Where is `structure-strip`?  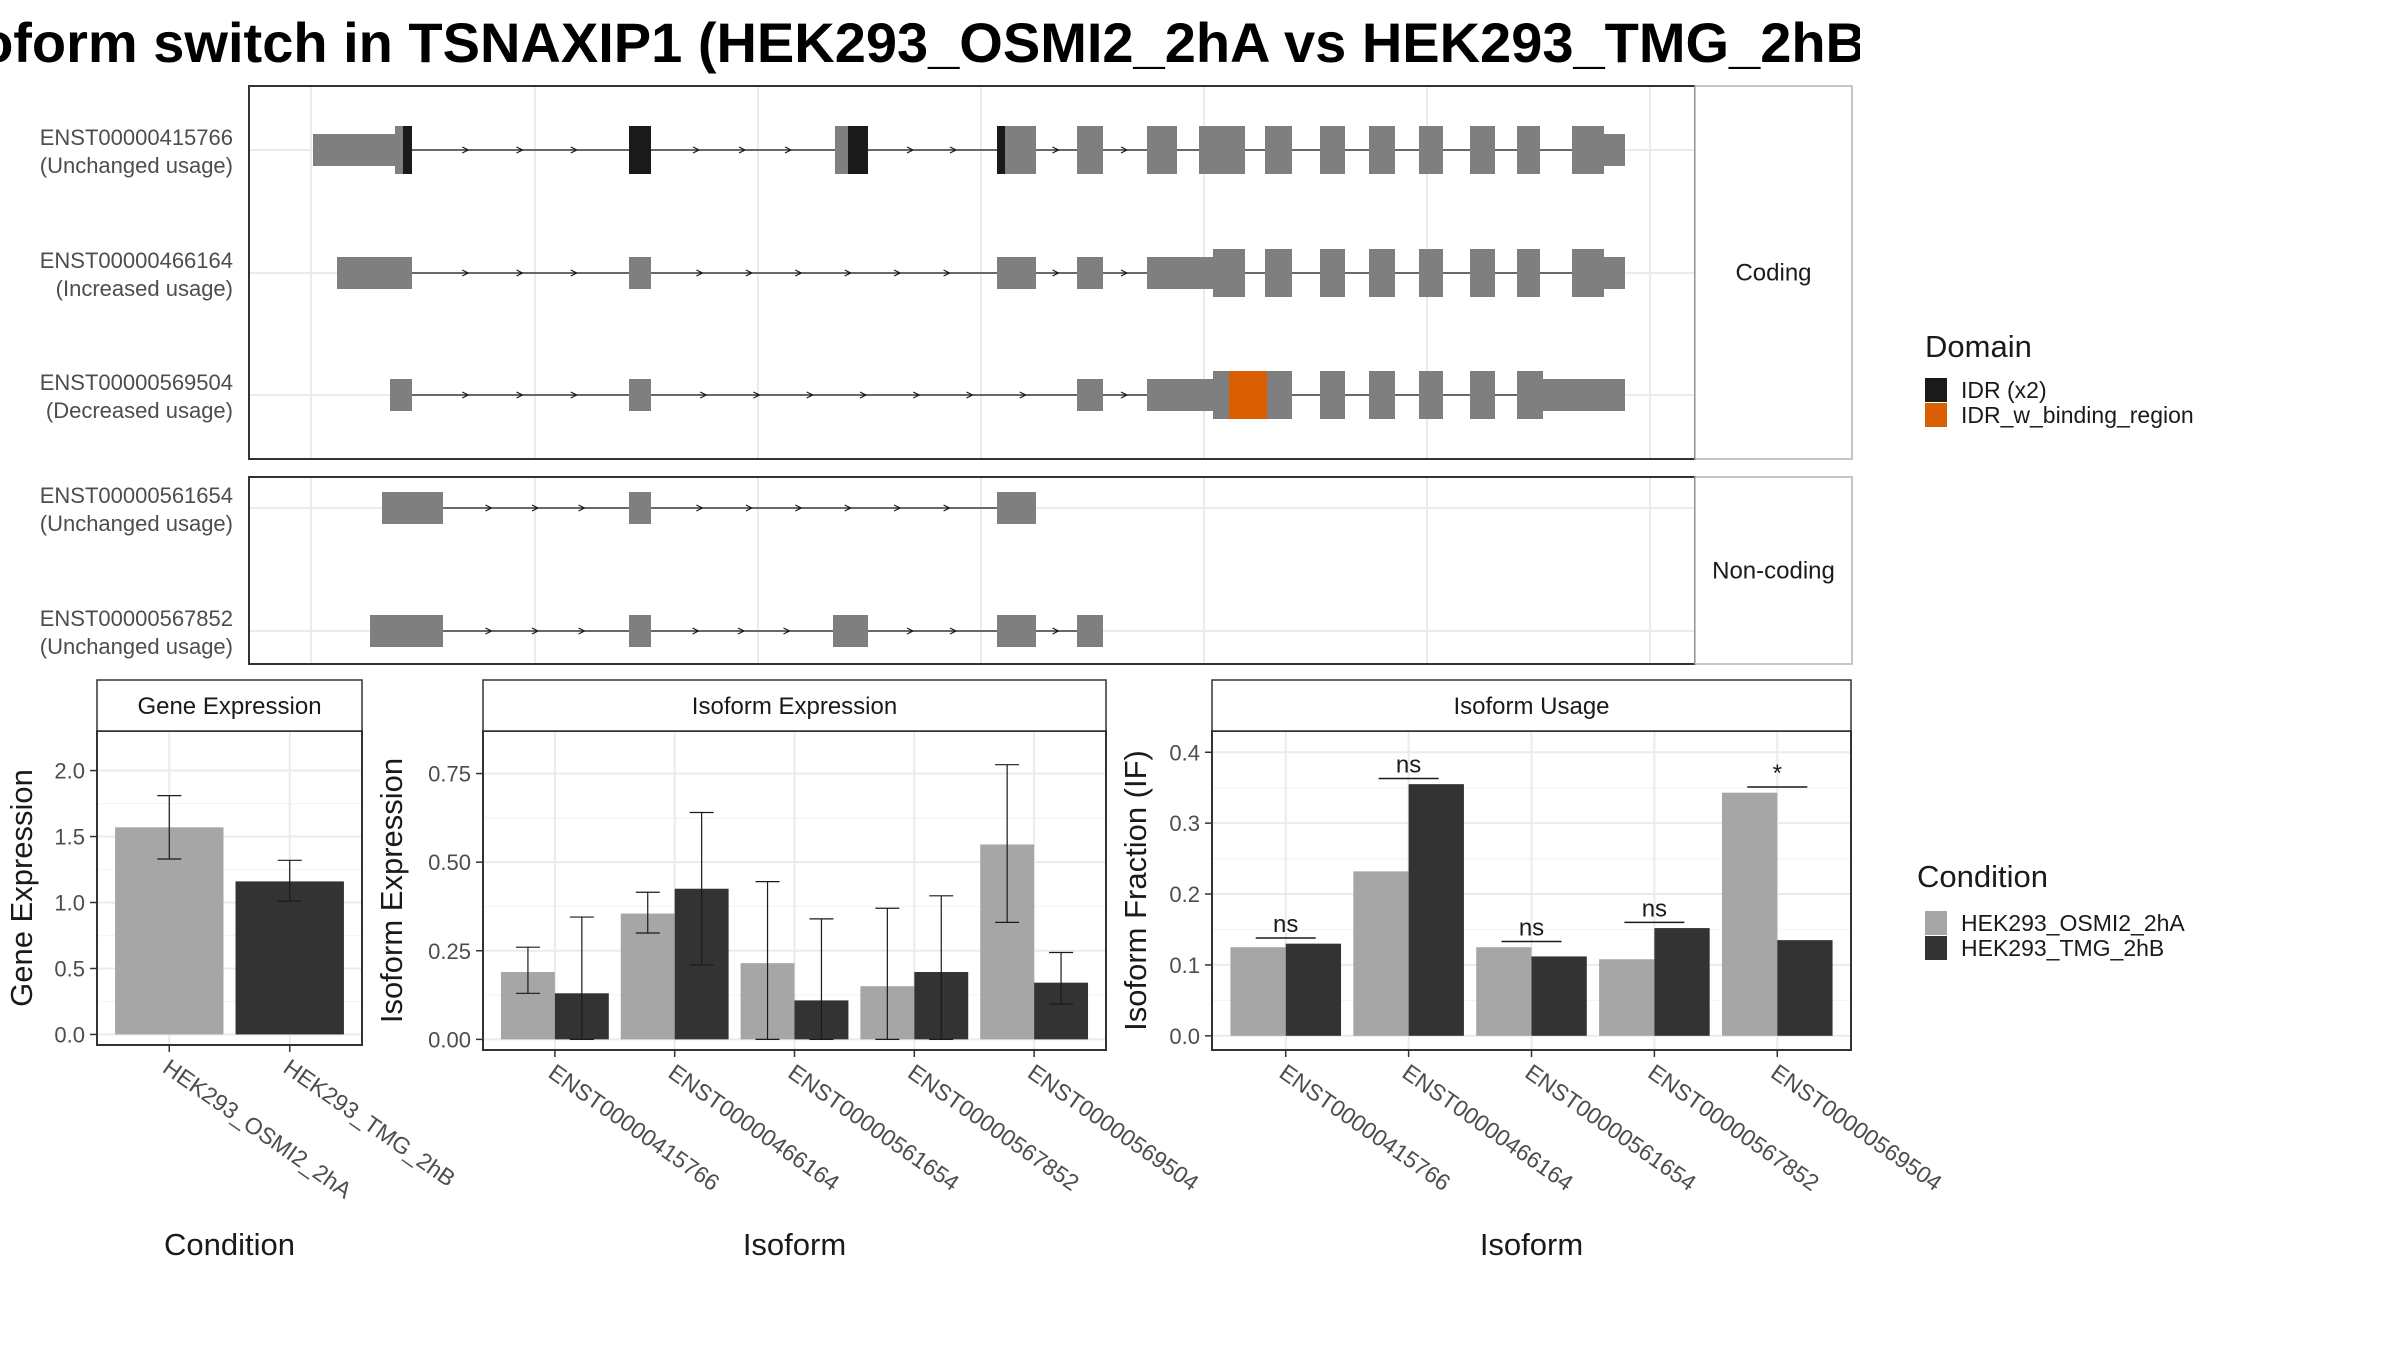
structure-strip is located at coordinates (1773, 272).